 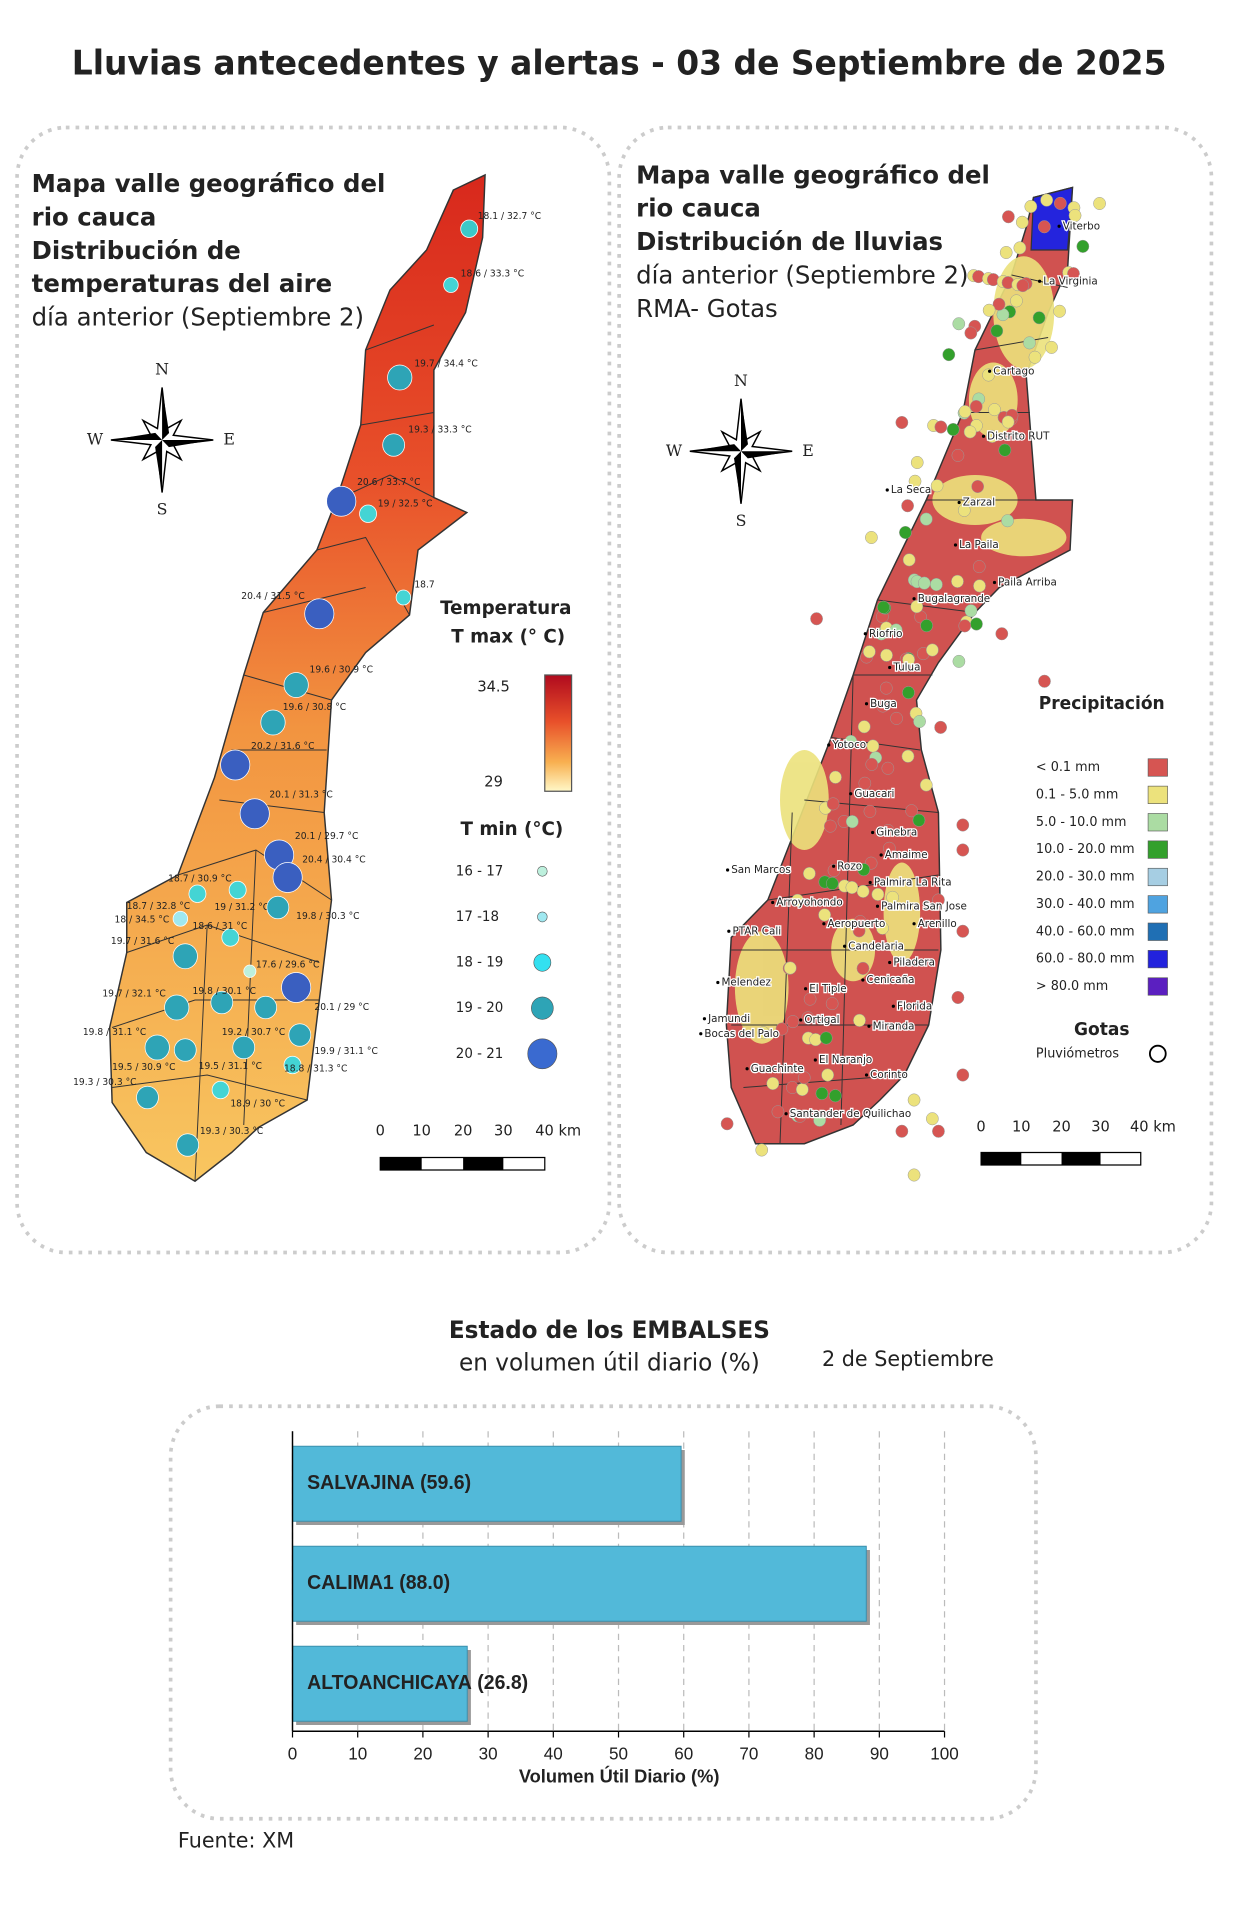 I want to click on legend-label: 30.0 - 40.0 mm, so click(x=1085, y=904).